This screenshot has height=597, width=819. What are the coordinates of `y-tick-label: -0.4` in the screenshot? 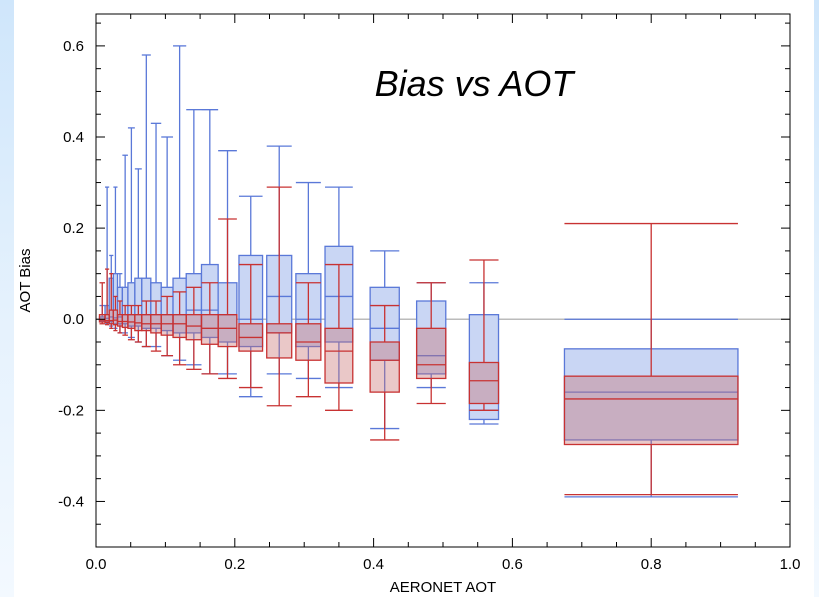 It's located at (71, 501).